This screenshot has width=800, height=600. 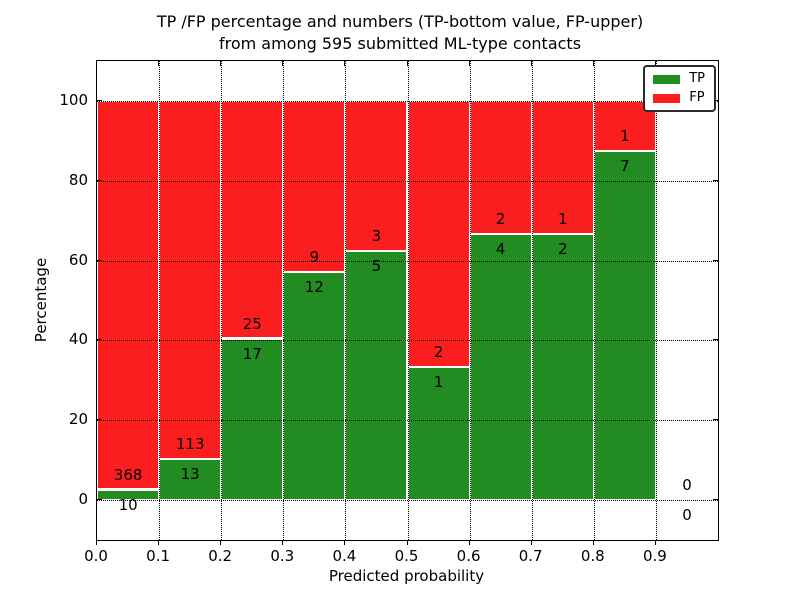 What do you see at coordinates (563, 249) in the screenshot?
I see `tp-count-label: 2` at bounding box center [563, 249].